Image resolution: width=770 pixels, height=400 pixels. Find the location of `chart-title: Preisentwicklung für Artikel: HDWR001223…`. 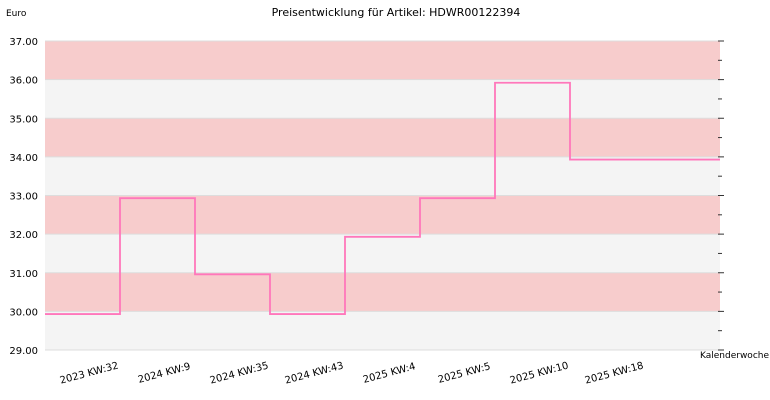

chart-title: Preisentwicklung für Artikel: HDWR001223… is located at coordinates (396, 12).